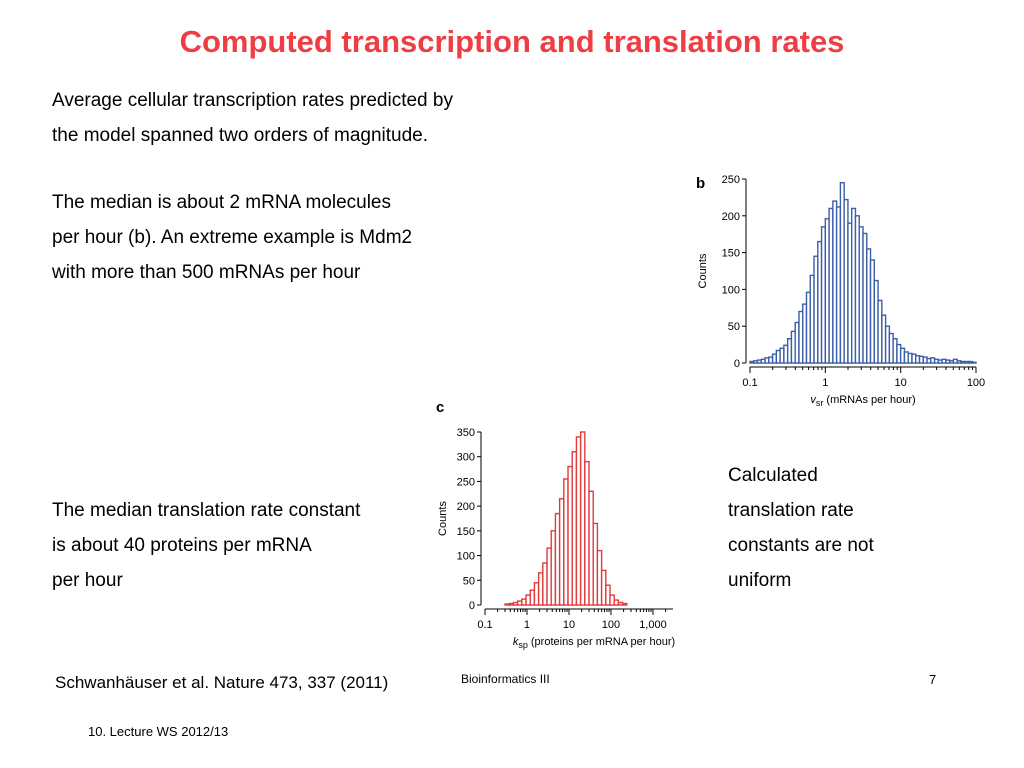 The height and width of the screenshot is (768, 1024). What do you see at coordinates (791, 510) in the screenshot?
I see `text-line: translation rate` at bounding box center [791, 510].